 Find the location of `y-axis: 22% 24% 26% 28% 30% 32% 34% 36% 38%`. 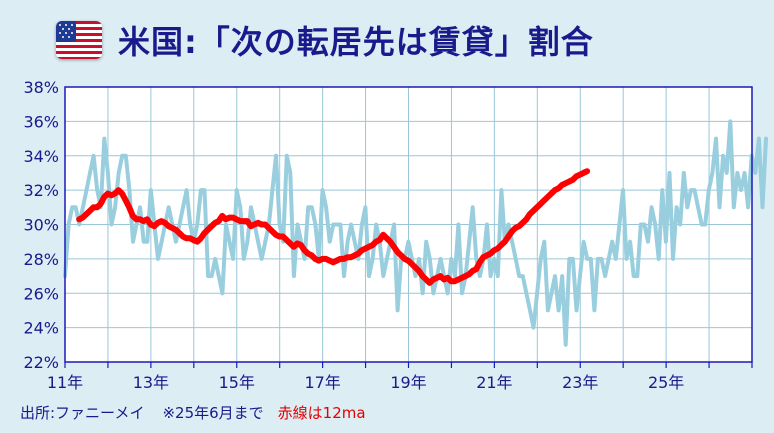

y-axis: 22% 24% 26% 28% 30% 32% 34% 36% 38% is located at coordinates (41, 225).